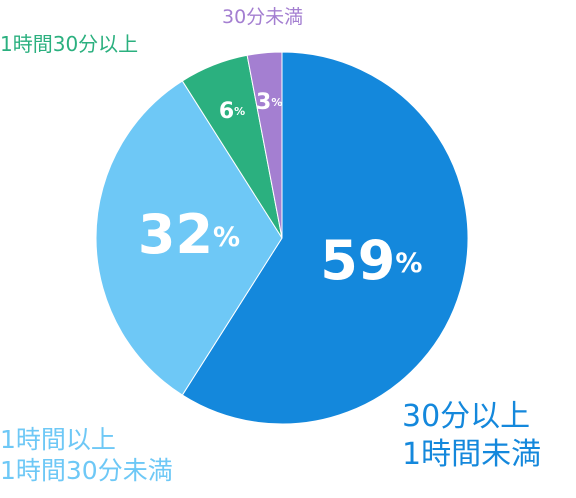  I want to click on value-label: 6%, so click(232, 111).